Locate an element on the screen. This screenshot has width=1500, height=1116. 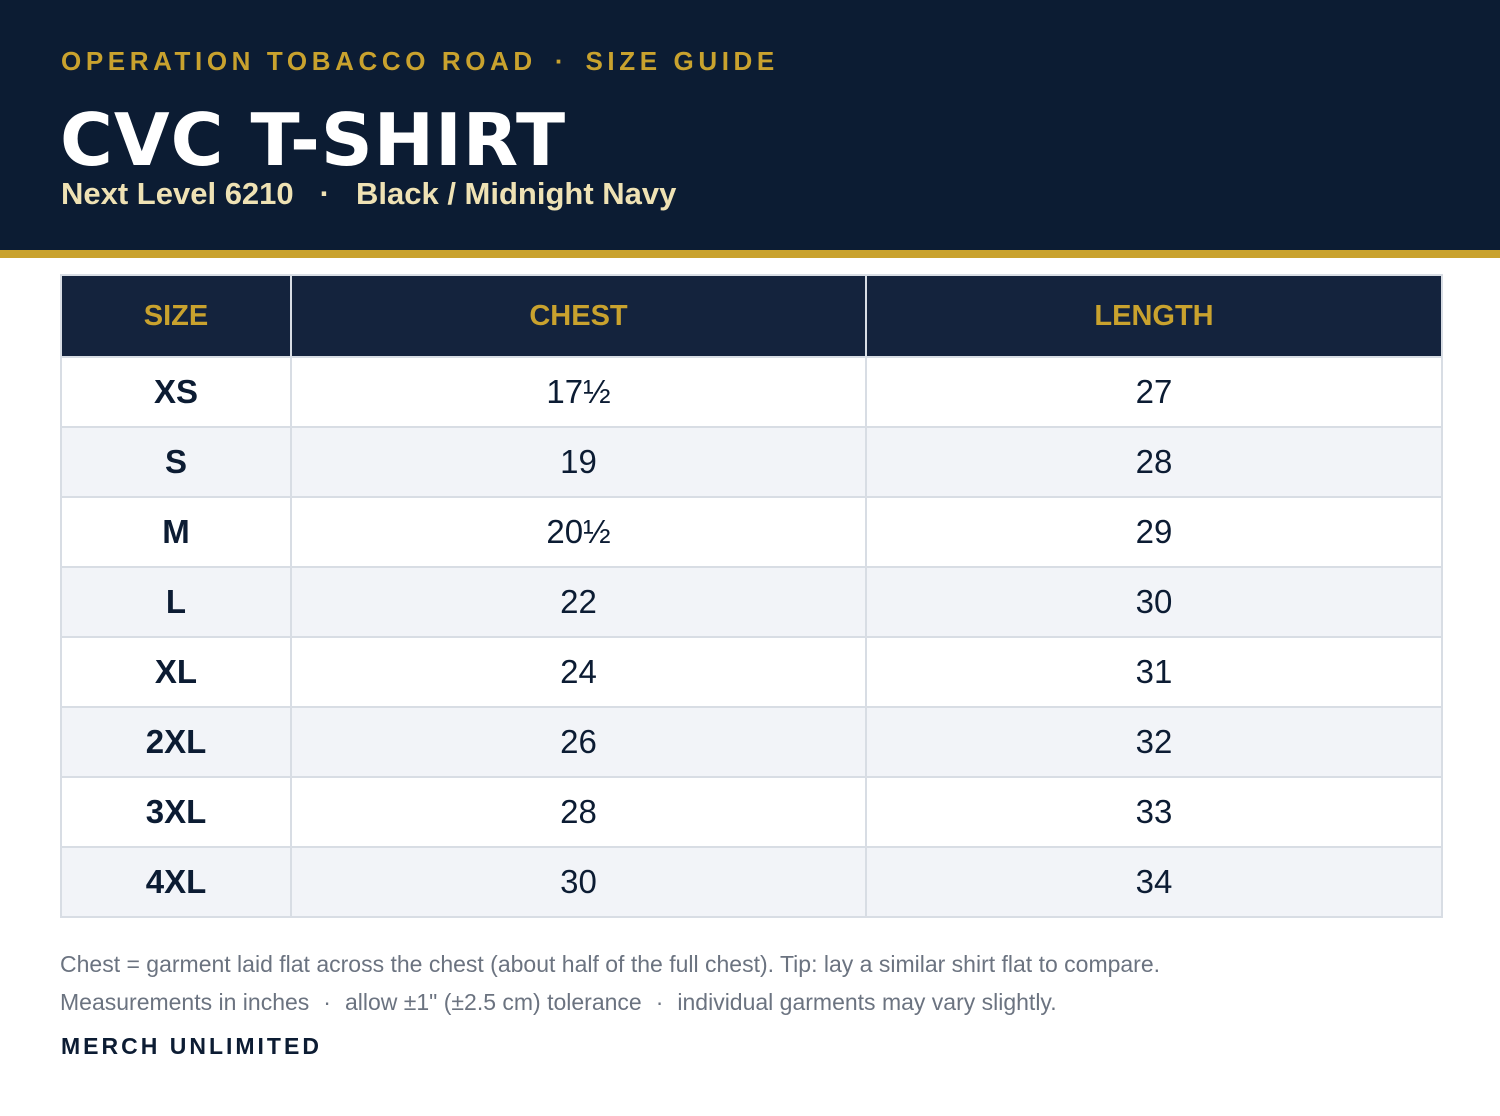
length-cell: 29 is located at coordinates (1154, 532).